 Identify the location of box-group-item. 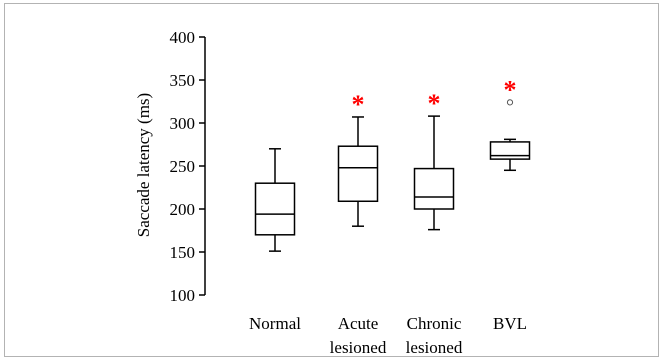
(275, 200).